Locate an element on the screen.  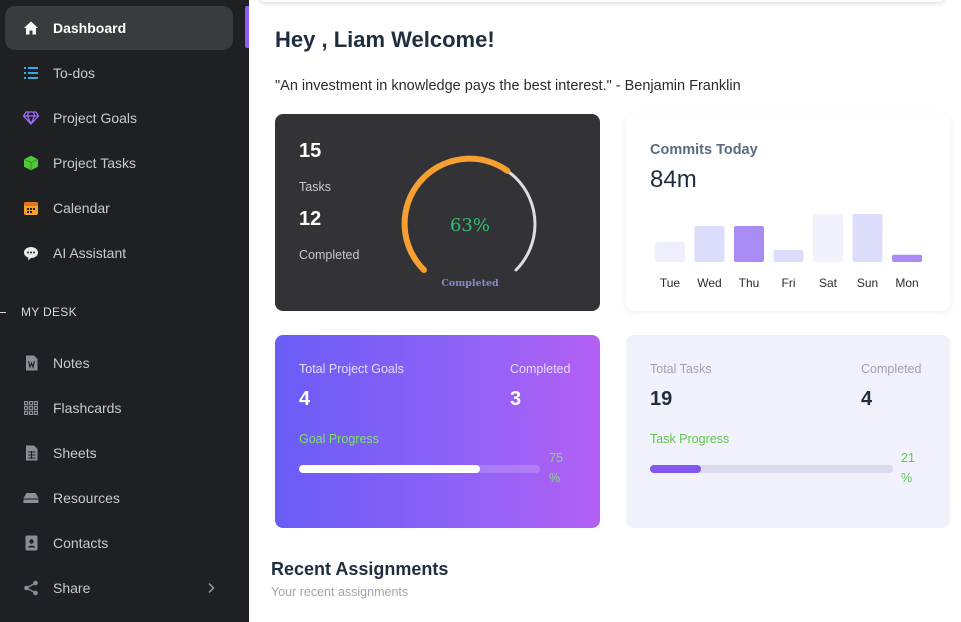
sidebar-item-label: AI Assistant is located at coordinates (90, 253).